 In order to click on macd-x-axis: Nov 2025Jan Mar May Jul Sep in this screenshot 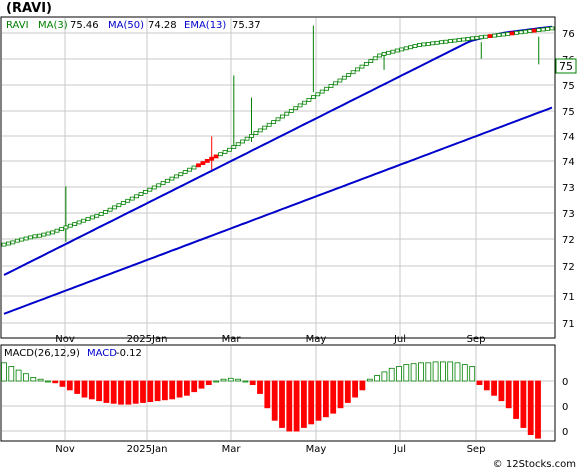, I will do `click(270, 449)`.